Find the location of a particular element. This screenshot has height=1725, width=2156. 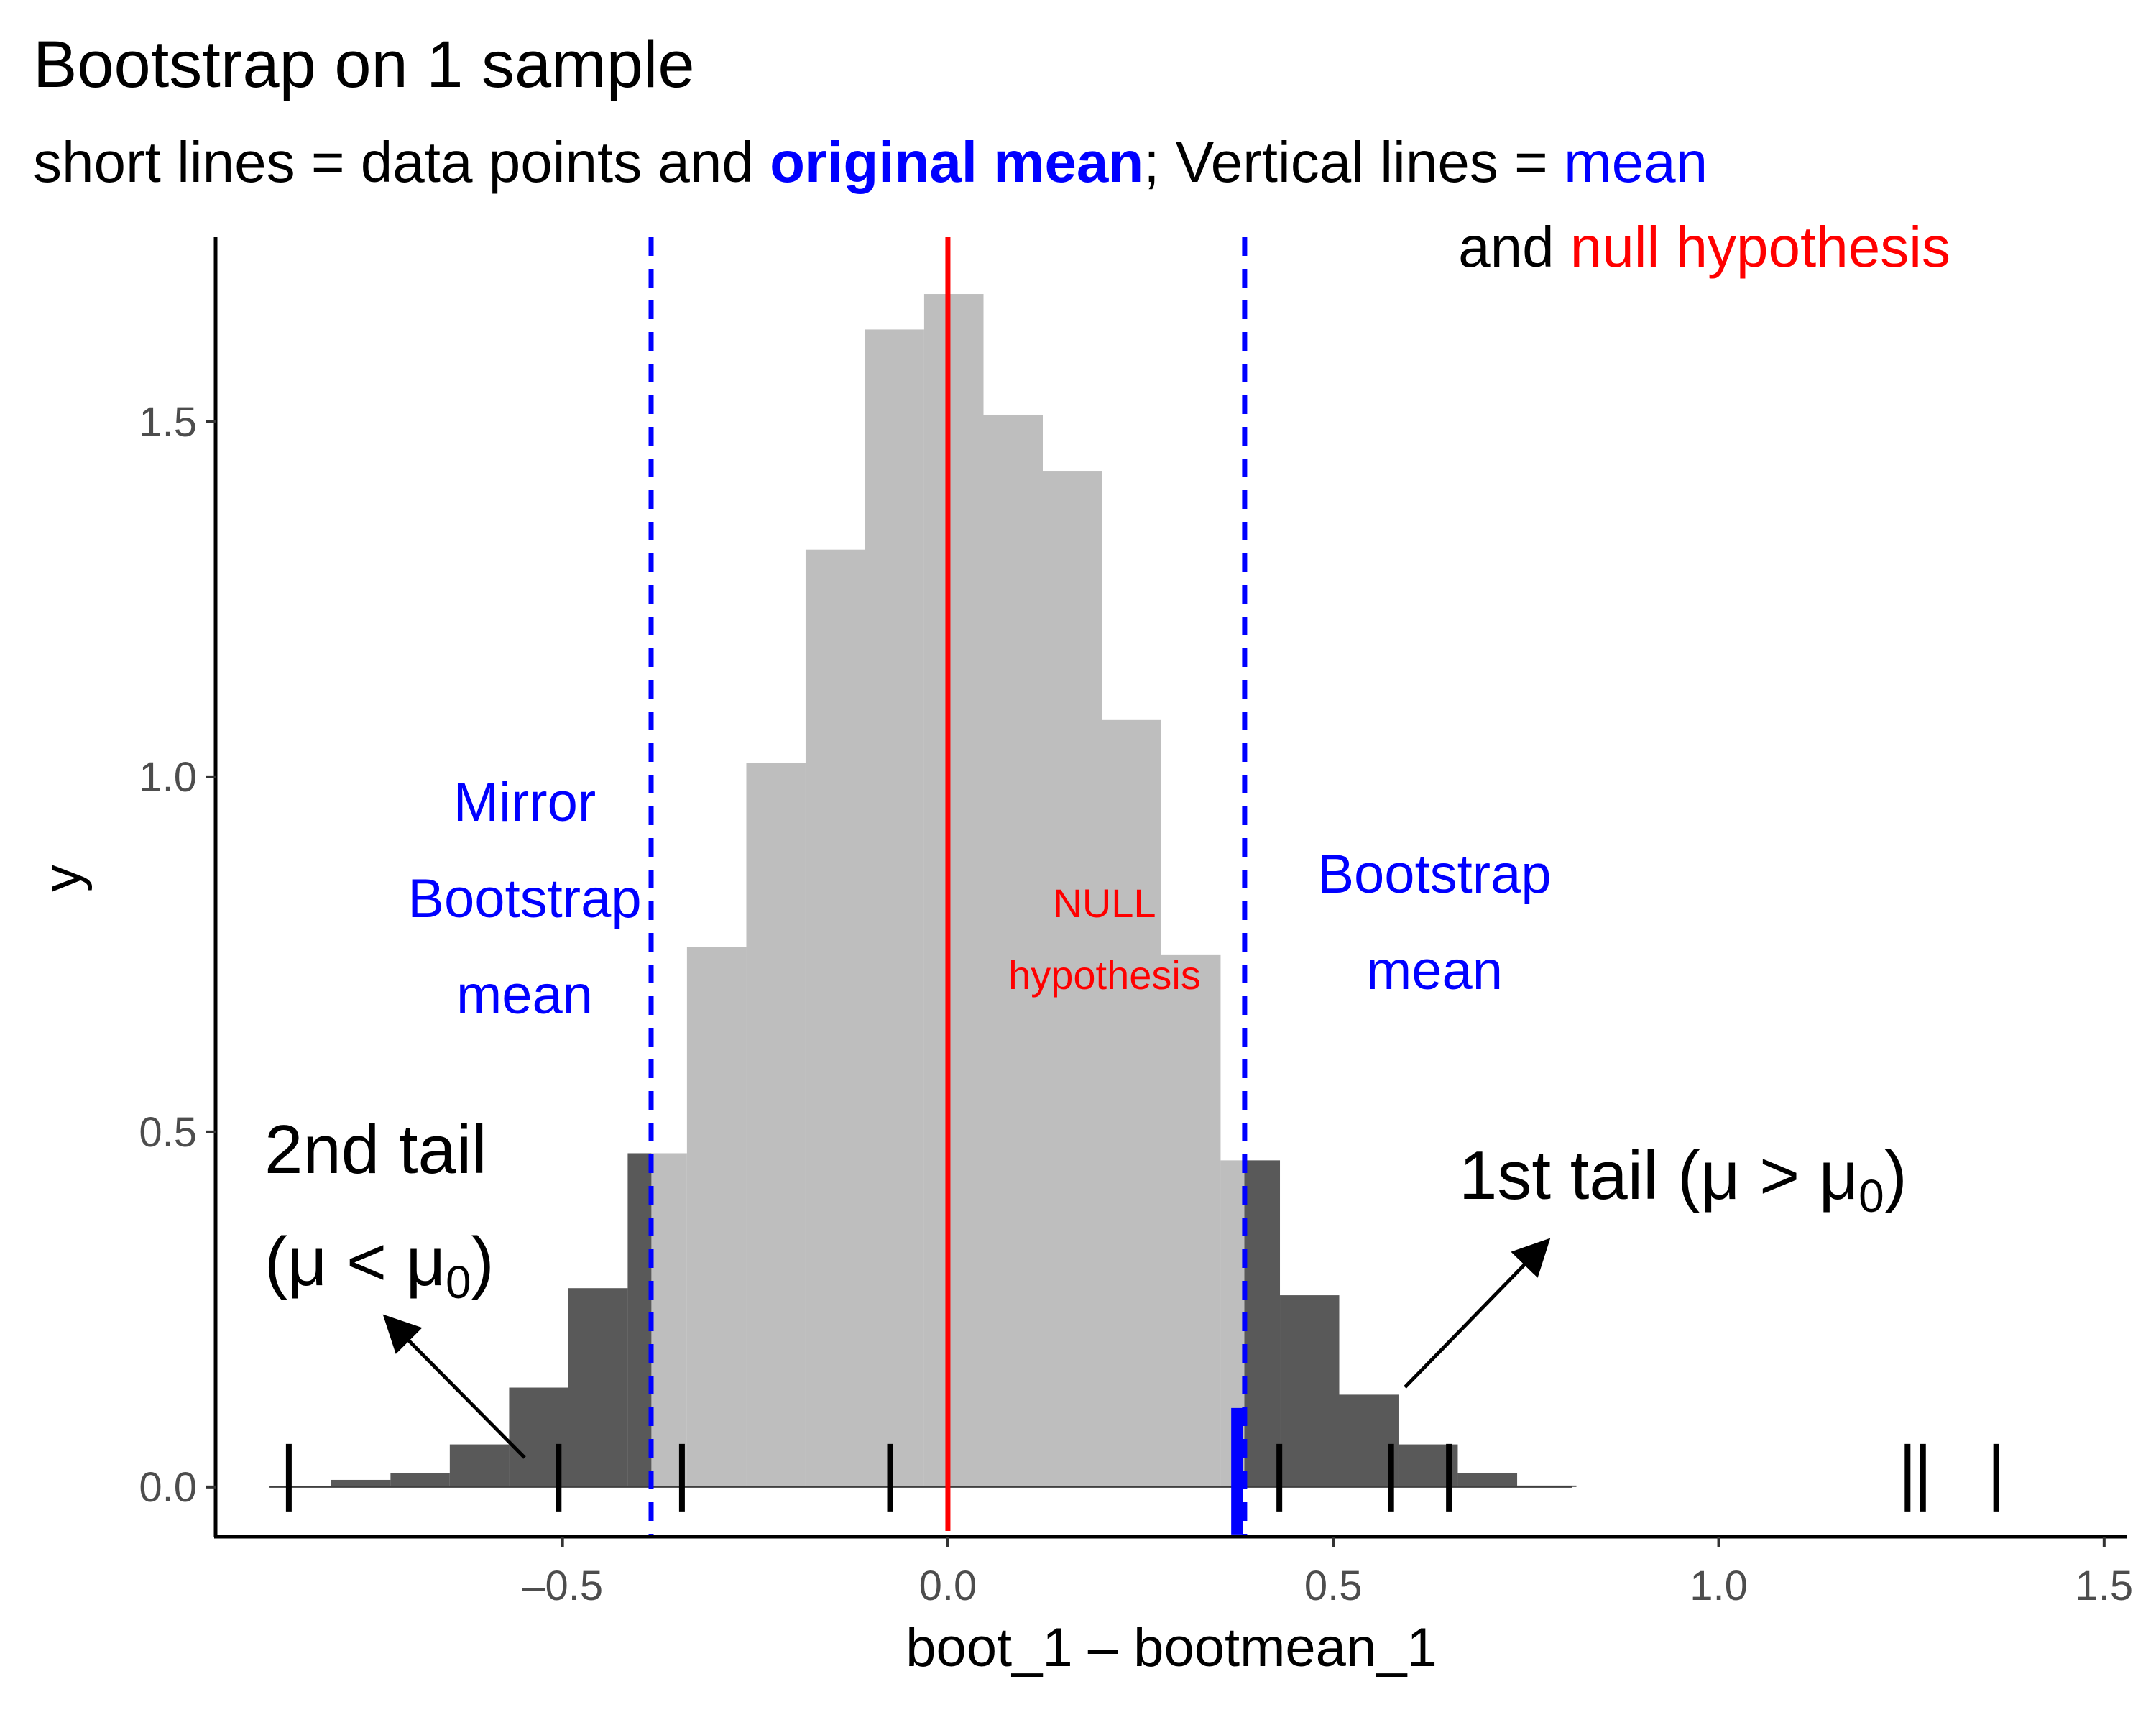

subtitle-mean: mean is located at coordinates (1635, 162).